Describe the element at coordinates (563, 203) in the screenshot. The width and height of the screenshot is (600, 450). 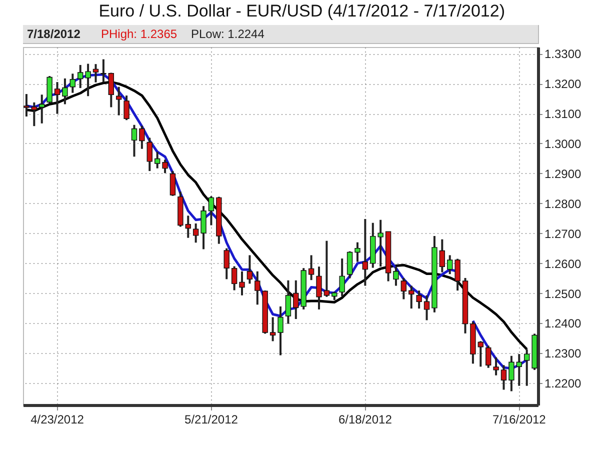
I see `y-tick-label: 1.2800` at that location.